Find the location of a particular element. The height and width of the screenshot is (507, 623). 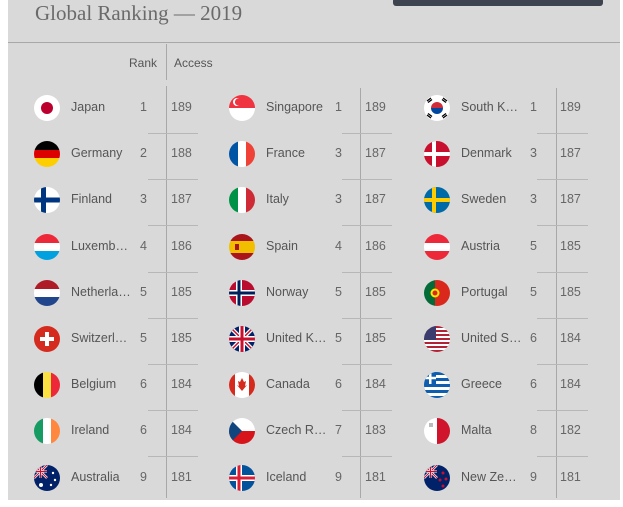

country-row: Czech R… 7 183 is located at coordinates (312, 432).